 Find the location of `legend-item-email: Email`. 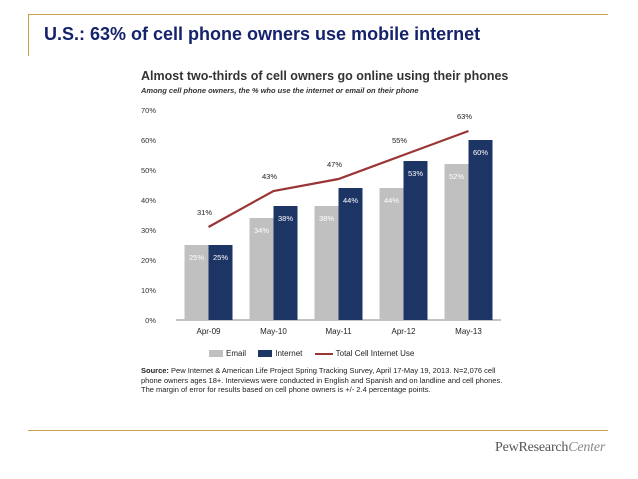

legend-item-email: Email is located at coordinates (227, 353).